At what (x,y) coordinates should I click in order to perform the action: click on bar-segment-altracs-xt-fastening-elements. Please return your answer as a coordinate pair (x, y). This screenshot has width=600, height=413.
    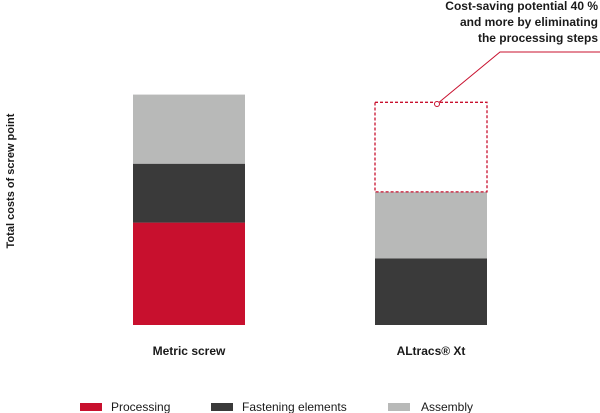
    Looking at the image, I should click on (431, 291).